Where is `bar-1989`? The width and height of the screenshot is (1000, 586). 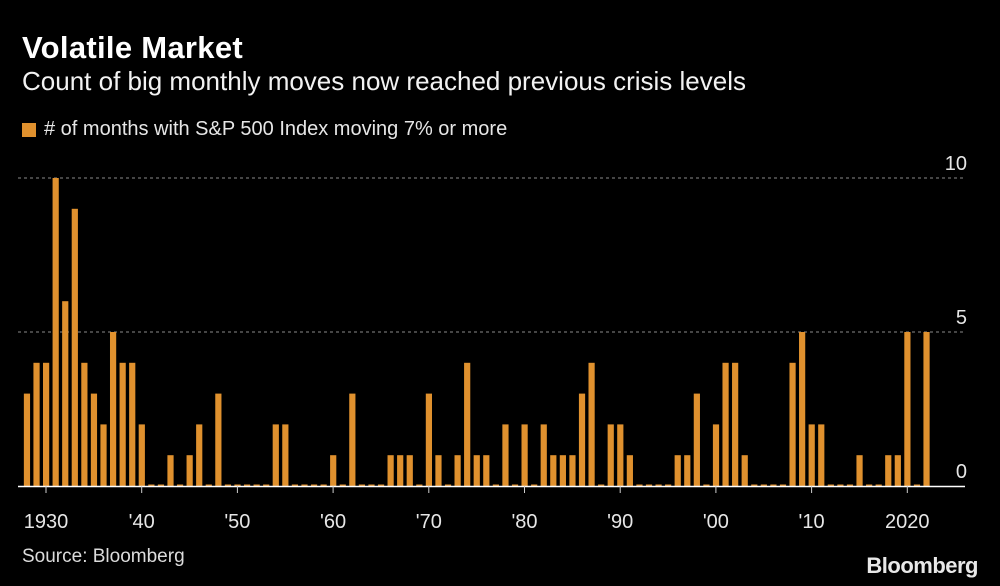 bar-1989 is located at coordinates (610, 455).